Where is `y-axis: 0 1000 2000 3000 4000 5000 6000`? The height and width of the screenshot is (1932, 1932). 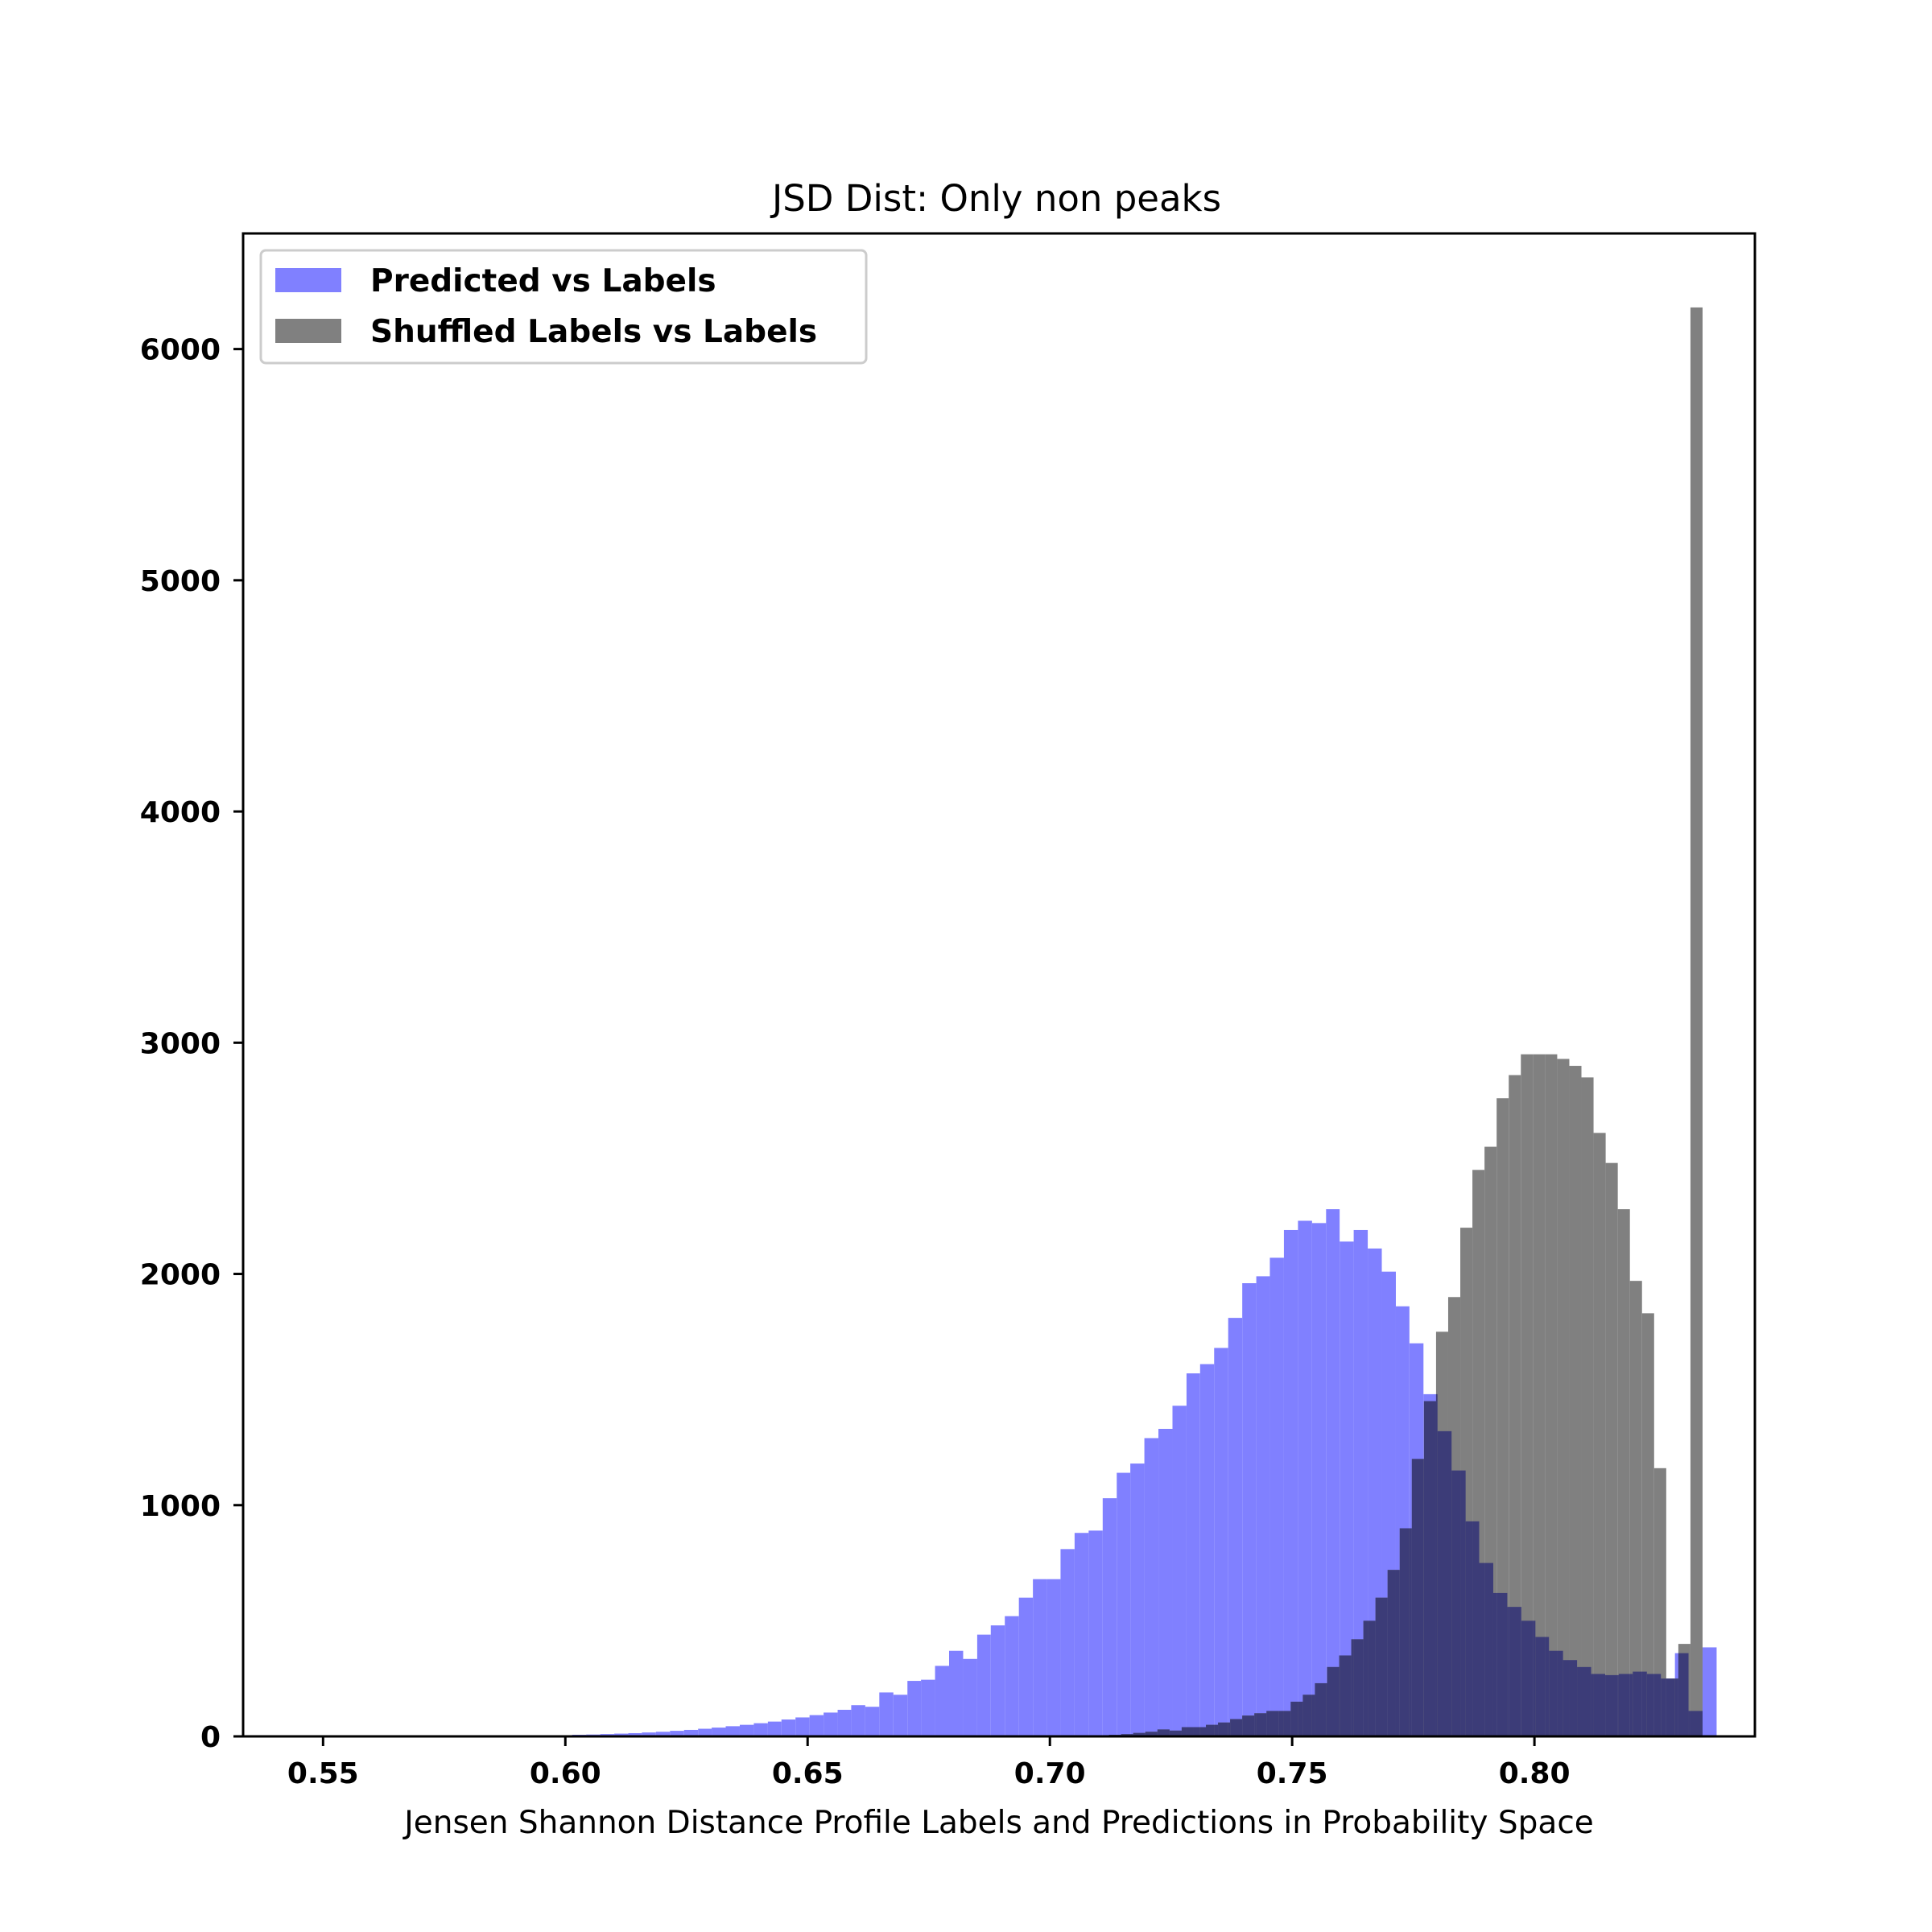
y-axis: 0 1000 2000 3000 4000 5000 6000 is located at coordinates (191, 1044).